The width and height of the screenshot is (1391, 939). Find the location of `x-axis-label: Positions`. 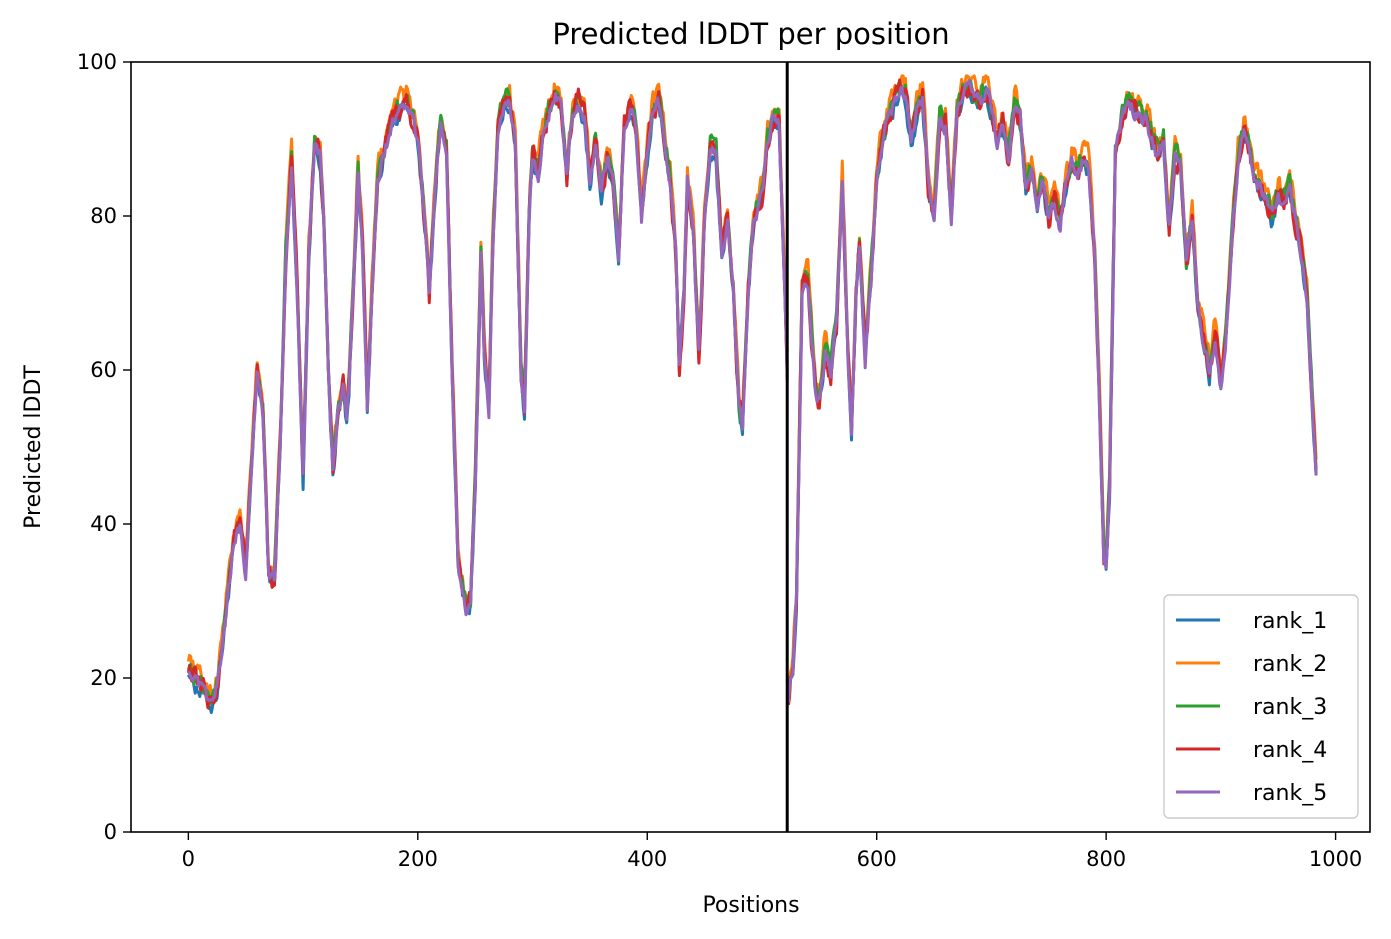

x-axis-label: Positions is located at coordinates (750, 905).